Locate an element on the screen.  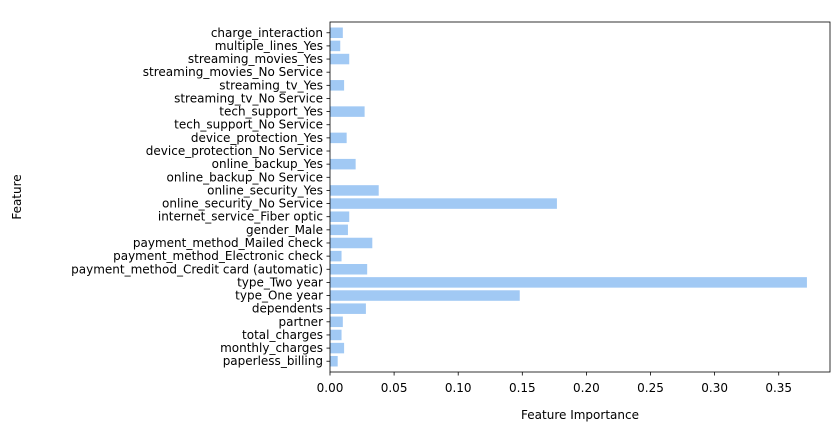
y-tick-label: type_One year is located at coordinates (279, 296).